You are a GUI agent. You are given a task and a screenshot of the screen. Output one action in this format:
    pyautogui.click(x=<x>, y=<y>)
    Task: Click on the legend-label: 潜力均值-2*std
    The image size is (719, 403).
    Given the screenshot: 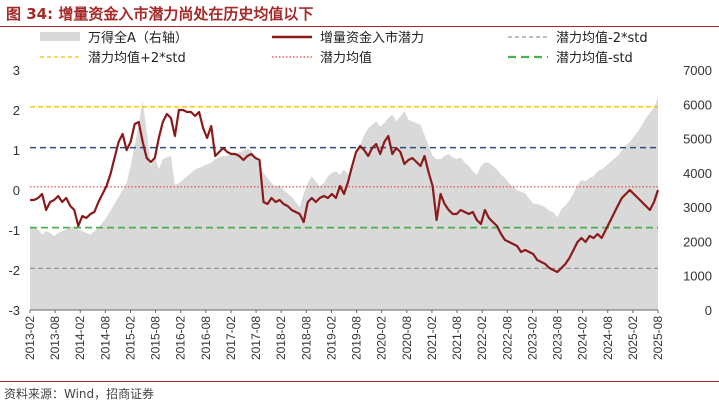 What is the action you would take?
    pyautogui.click(x=602, y=38)
    